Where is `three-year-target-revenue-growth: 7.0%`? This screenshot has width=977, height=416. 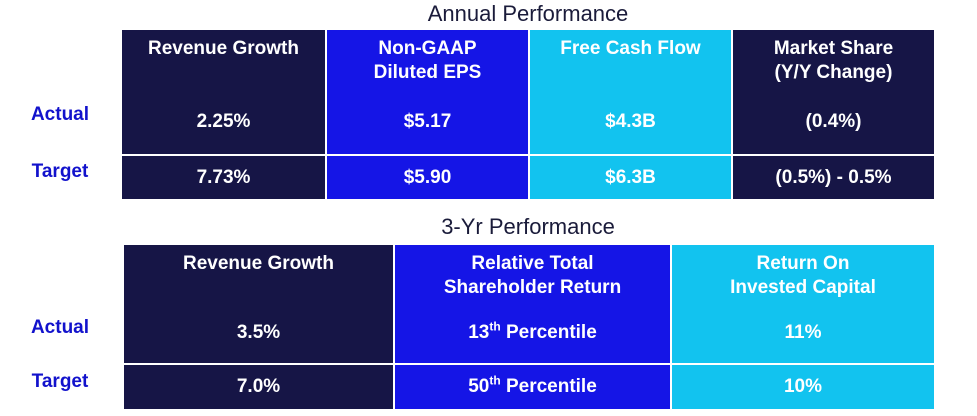
three-year-target-revenue-growth: 7.0% is located at coordinates (258, 387).